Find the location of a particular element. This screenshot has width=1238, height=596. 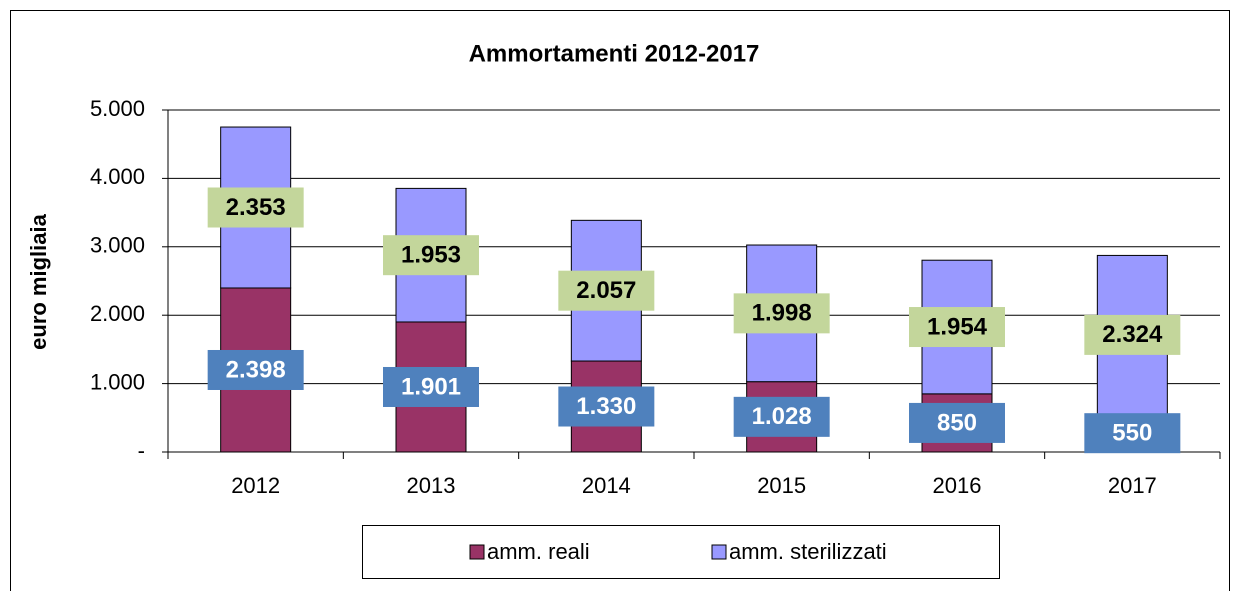

value-label: 2.398 is located at coordinates (256, 369).